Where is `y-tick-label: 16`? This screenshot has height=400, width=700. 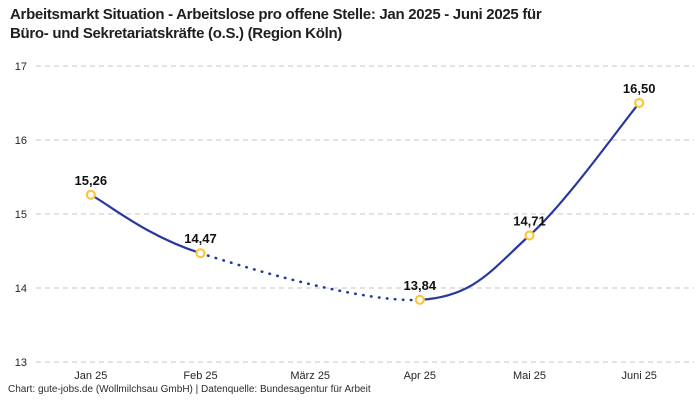 y-tick-label: 16 is located at coordinates (21, 141).